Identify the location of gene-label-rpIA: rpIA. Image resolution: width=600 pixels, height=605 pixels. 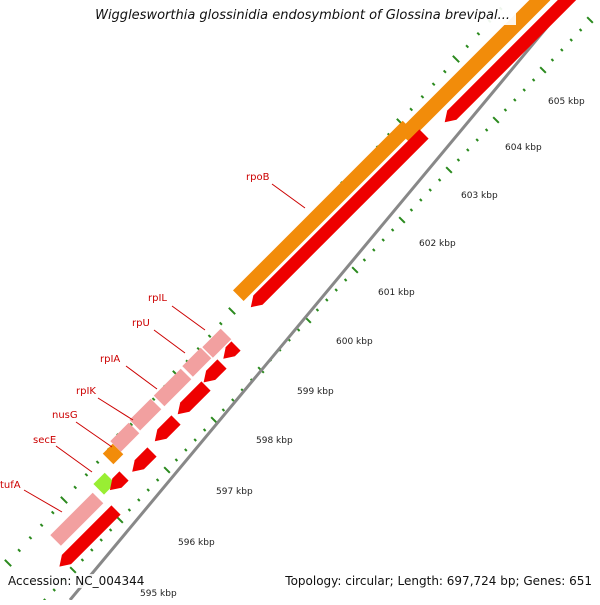
(110, 359).